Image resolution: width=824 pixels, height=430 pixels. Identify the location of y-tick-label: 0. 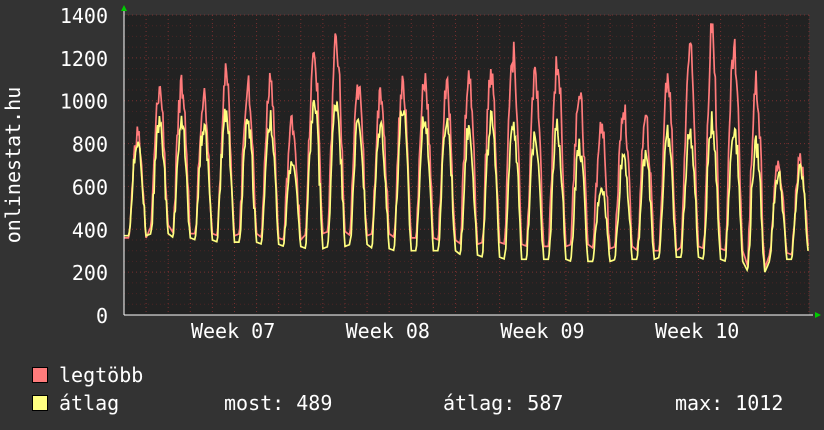
(102, 316).